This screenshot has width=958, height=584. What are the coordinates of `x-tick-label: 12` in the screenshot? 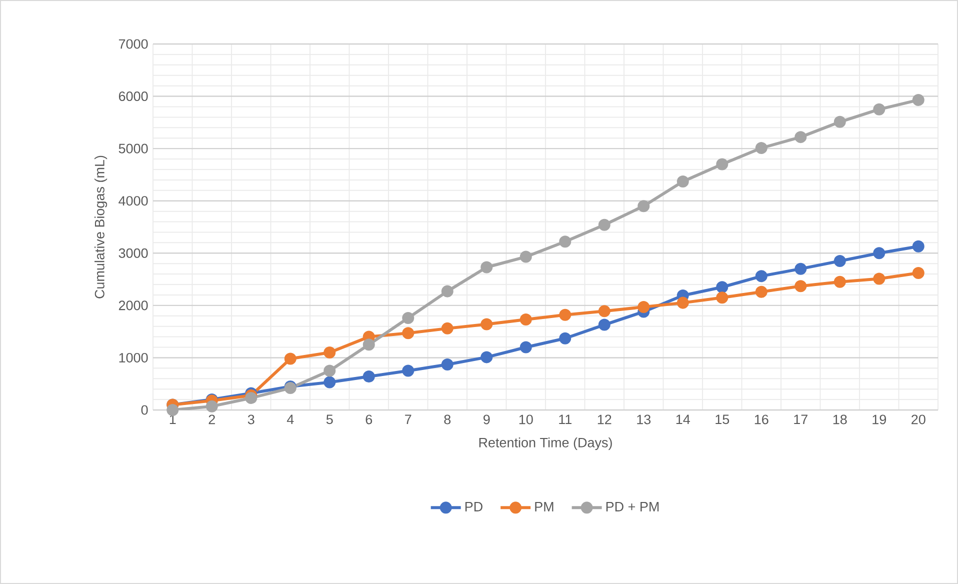 It's located at (605, 419).